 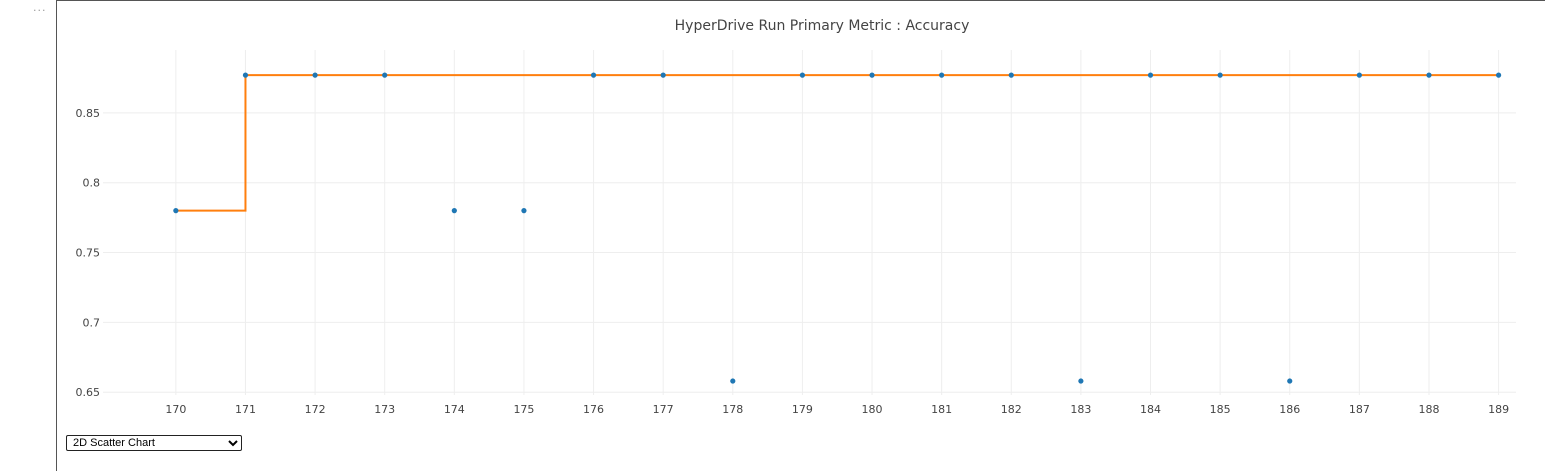 What do you see at coordinates (593, 409) in the screenshot?
I see `x-tick-label: 176` at bounding box center [593, 409].